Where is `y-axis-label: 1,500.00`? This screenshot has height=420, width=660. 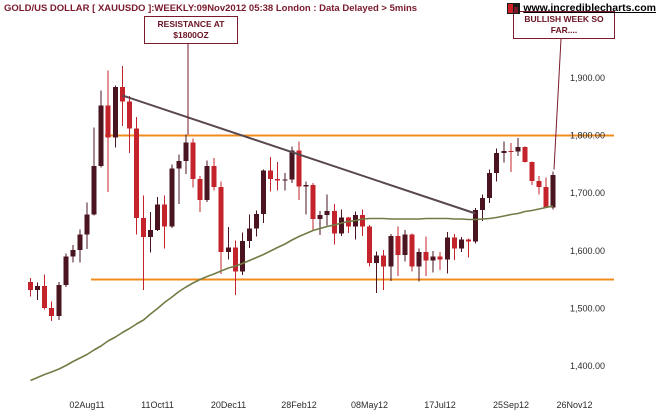 y-axis-label: 1,500.00 is located at coordinates (587, 309).